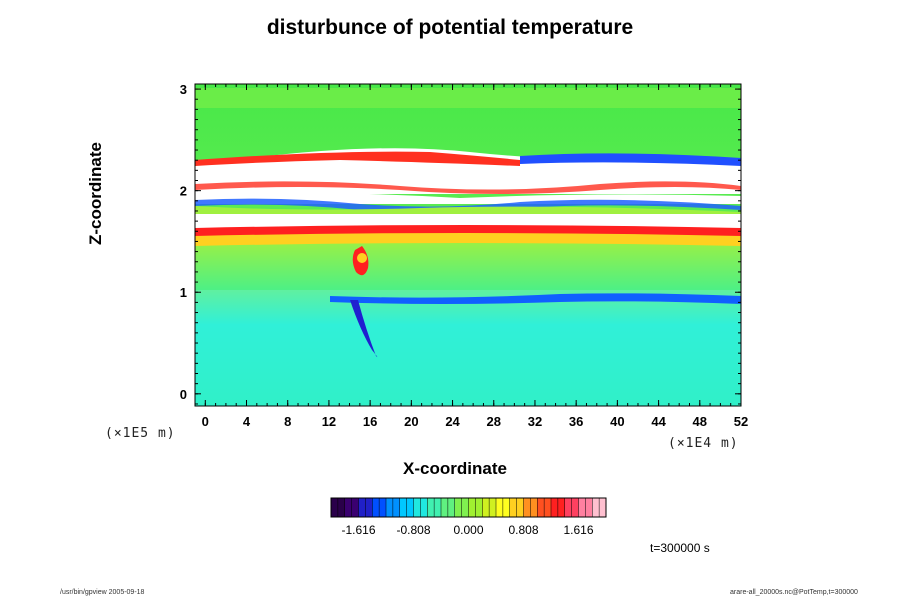 The height and width of the screenshot is (600, 900). What do you see at coordinates (413, 530) in the screenshot?
I see `colorbar-tick-label: -0.808` at bounding box center [413, 530].